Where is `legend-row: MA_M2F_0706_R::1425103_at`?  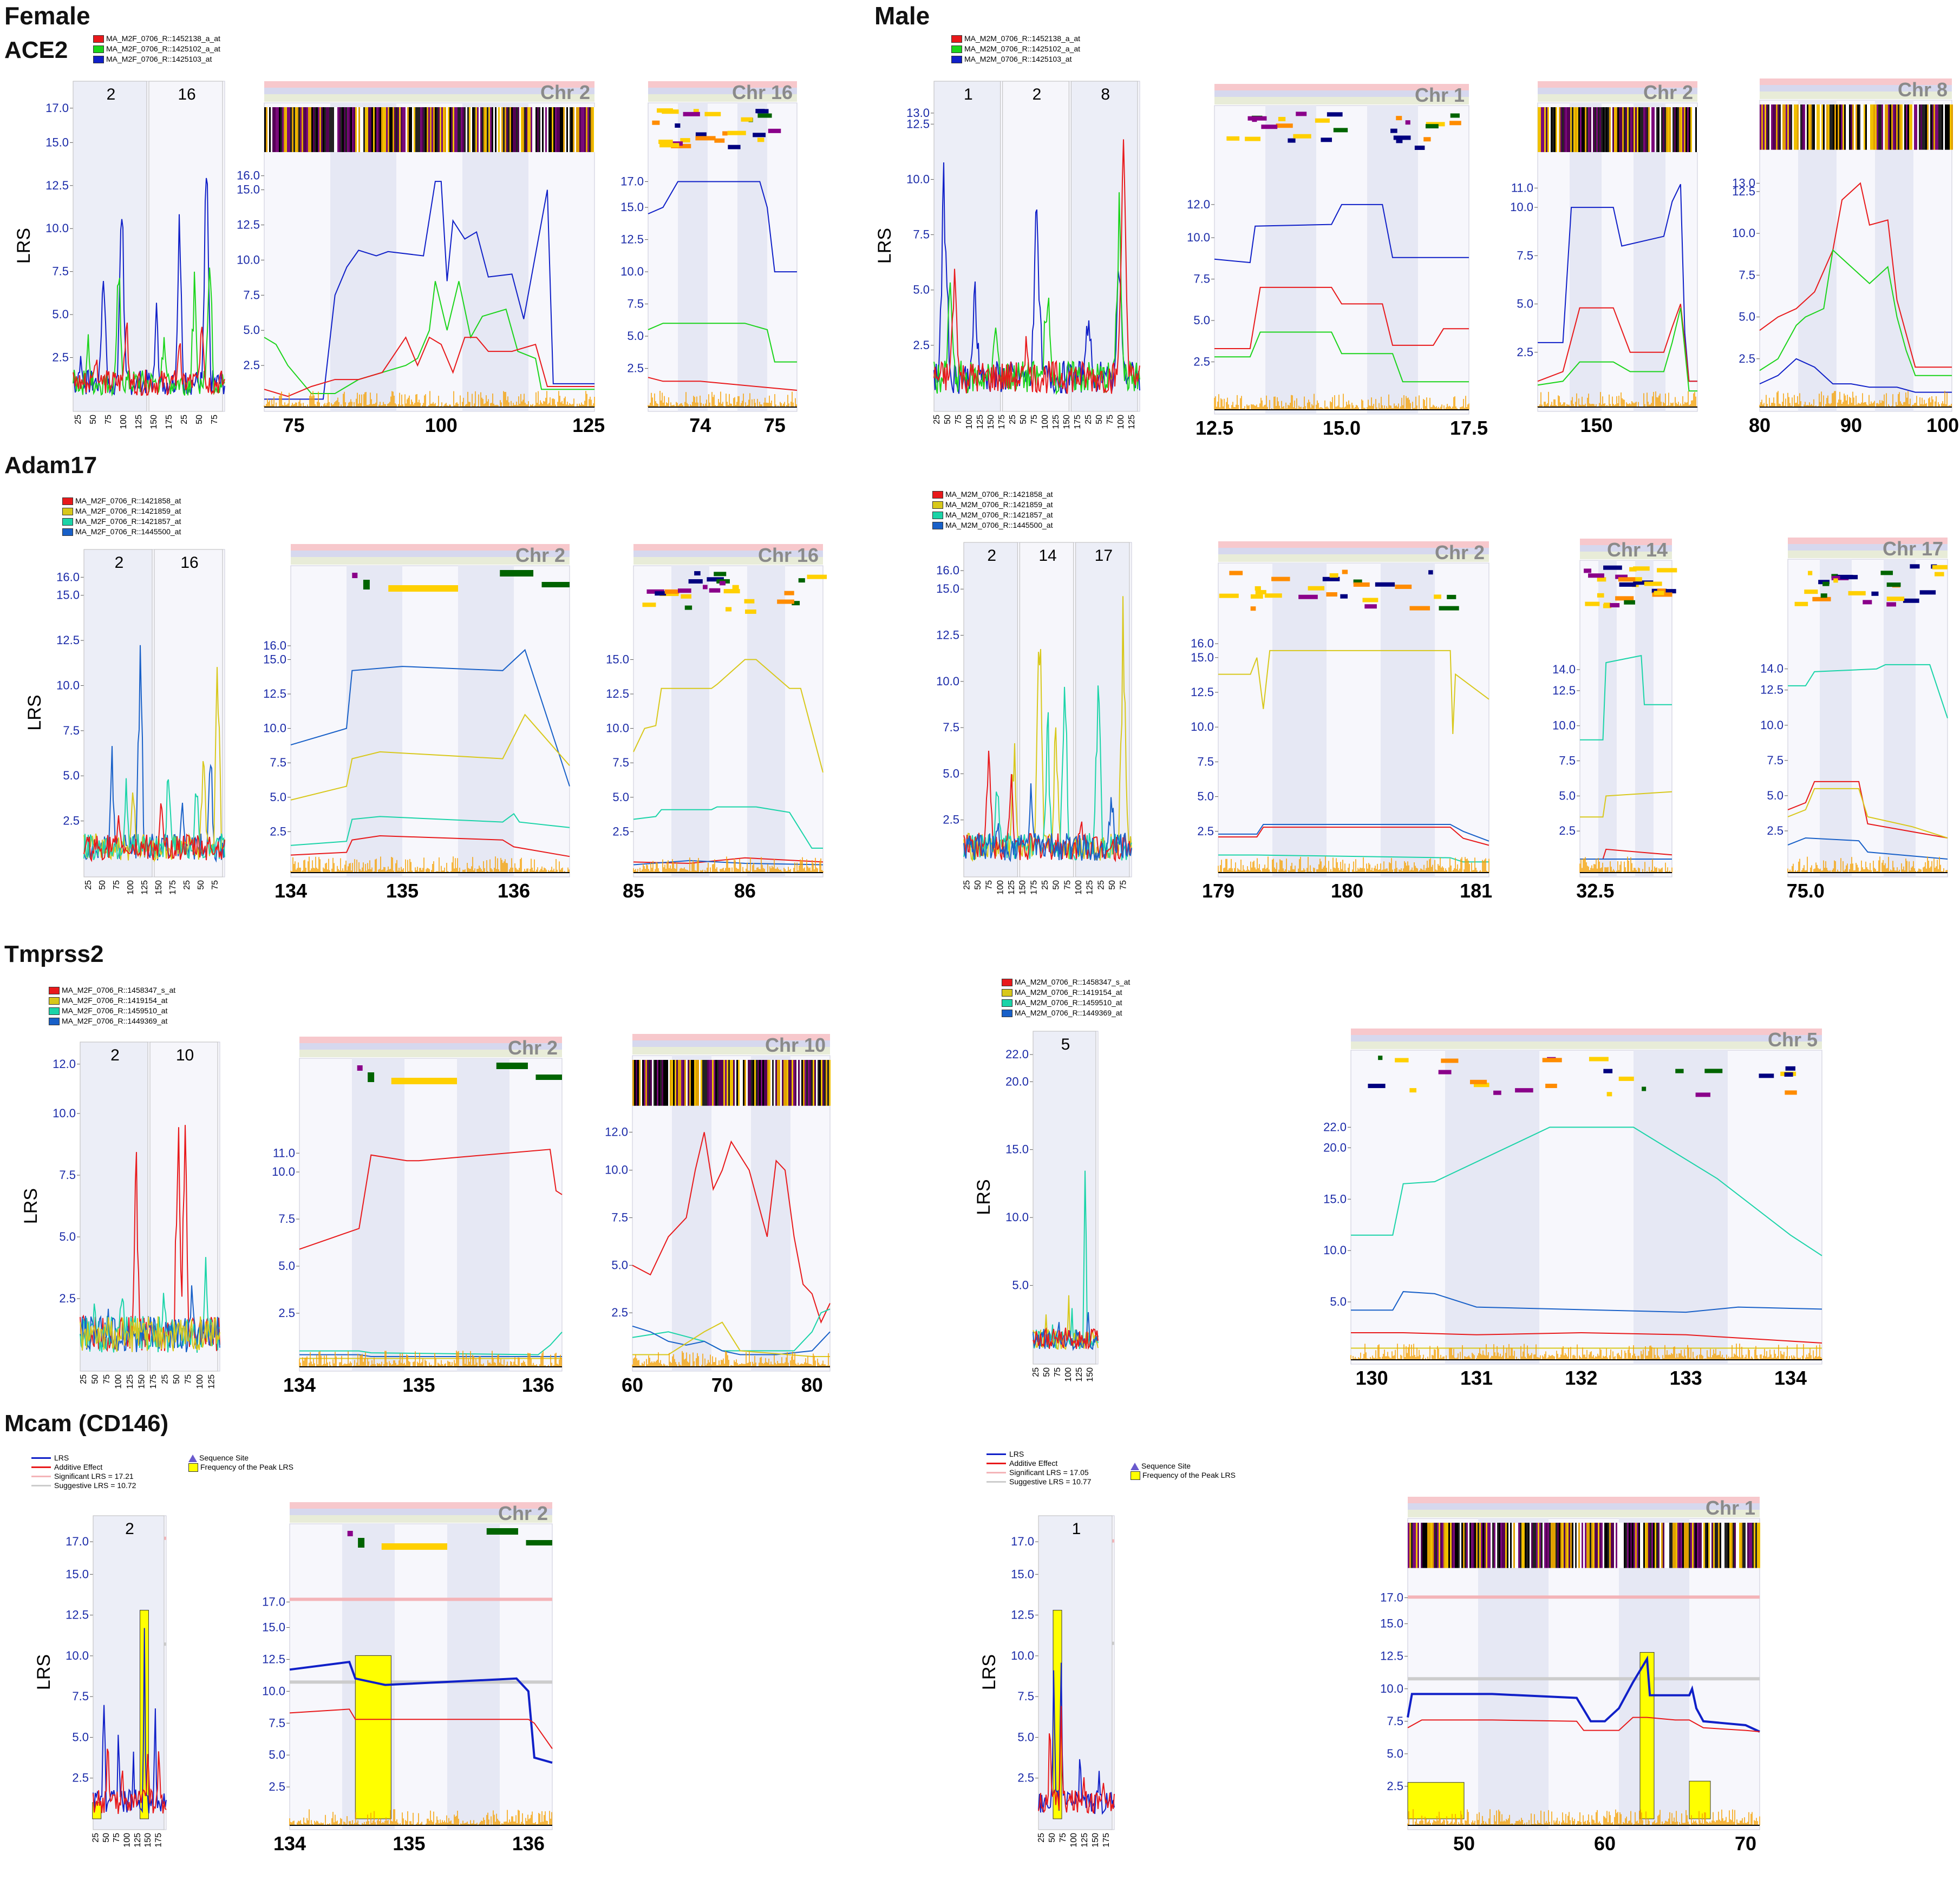
legend-row: MA_M2F_0706_R::1425103_at is located at coordinates (156, 59).